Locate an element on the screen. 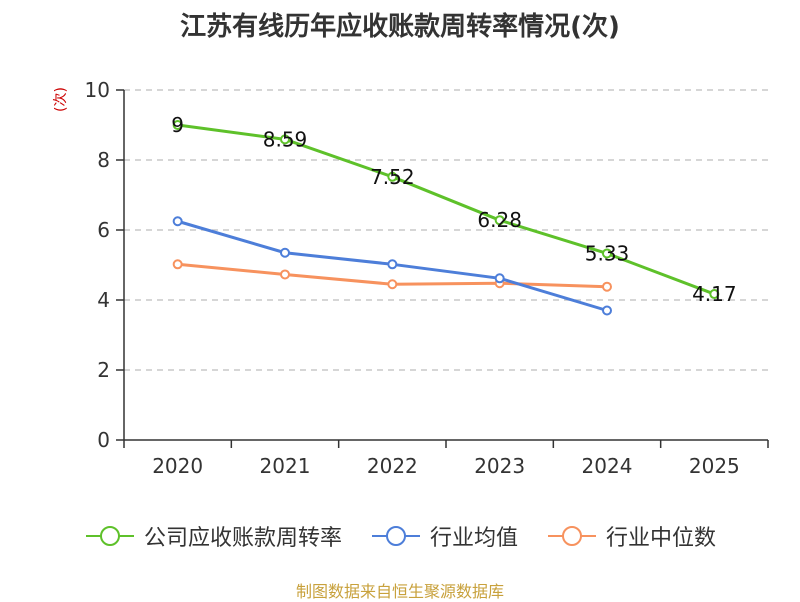 The width and height of the screenshot is (800, 602). point-median-2024 is located at coordinates (607, 286).